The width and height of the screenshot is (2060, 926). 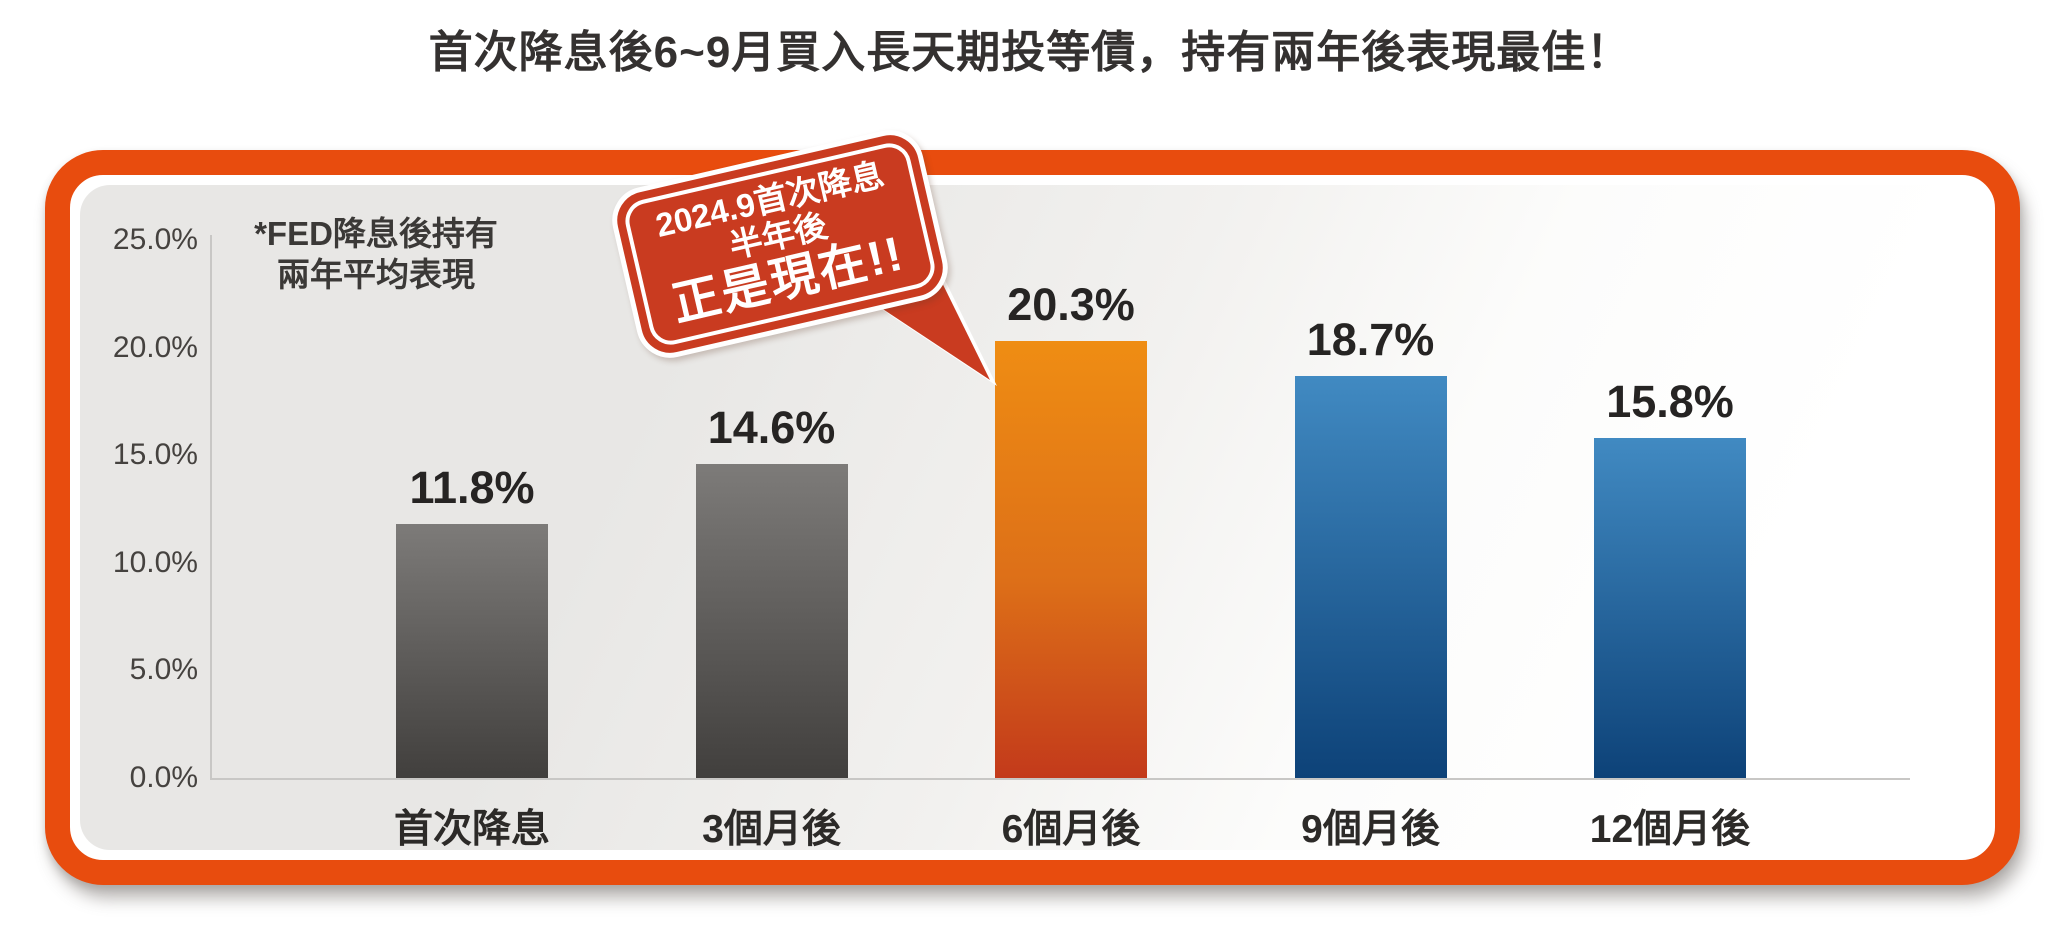 I want to click on bar-value-label-4: 15.8%, so click(x=1670, y=401).